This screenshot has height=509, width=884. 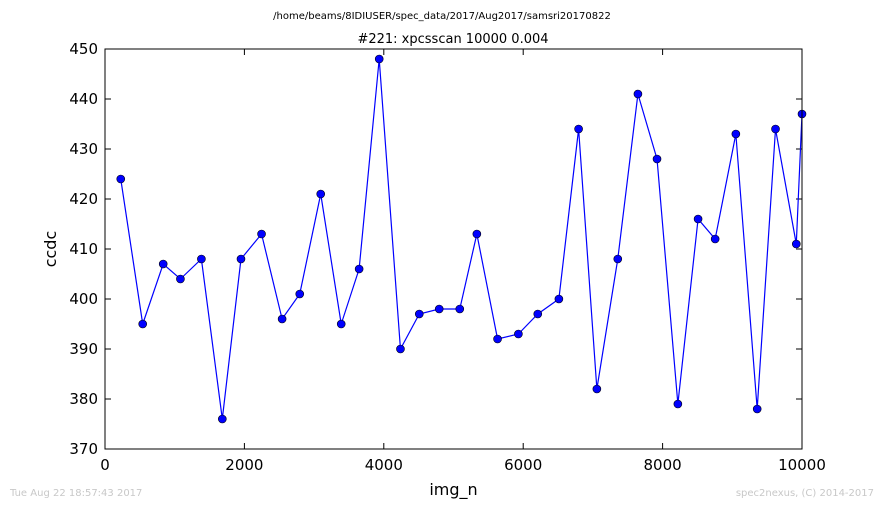 What do you see at coordinates (83, 249) in the screenshot?
I see `y-tick-label: 410` at bounding box center [83, 249].